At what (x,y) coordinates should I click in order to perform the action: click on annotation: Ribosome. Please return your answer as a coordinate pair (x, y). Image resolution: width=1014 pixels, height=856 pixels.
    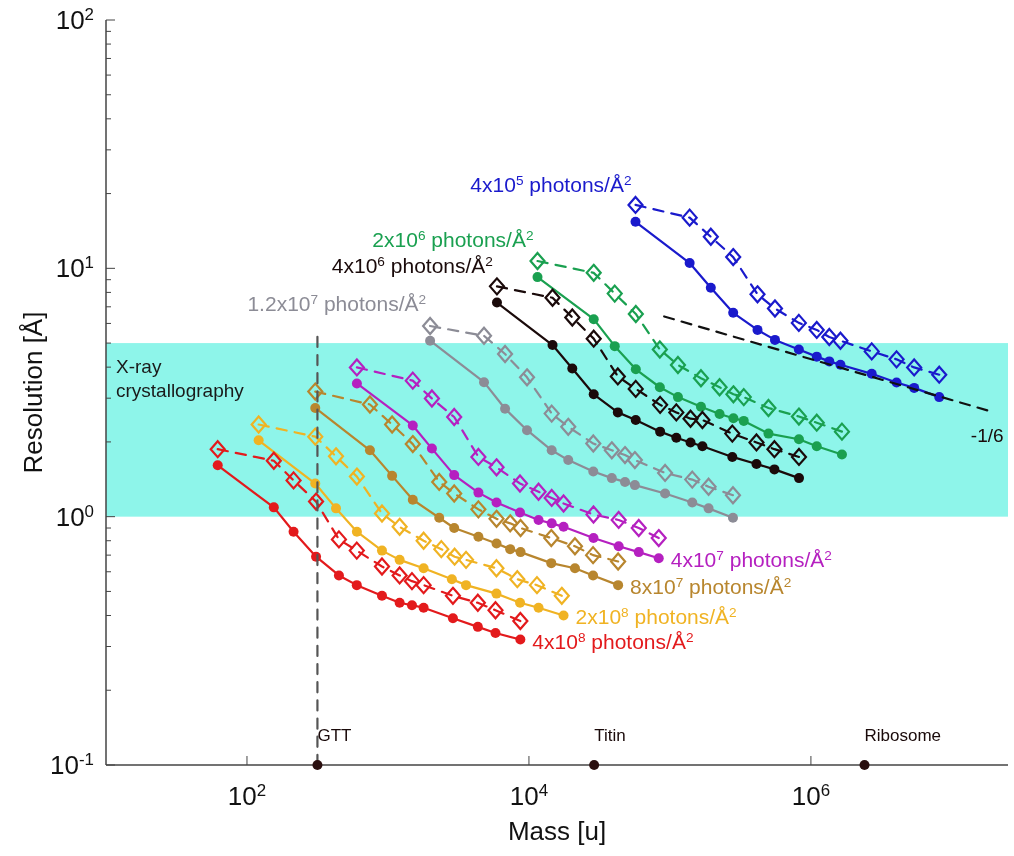
    Looking at the image, I should click on (903, 735).